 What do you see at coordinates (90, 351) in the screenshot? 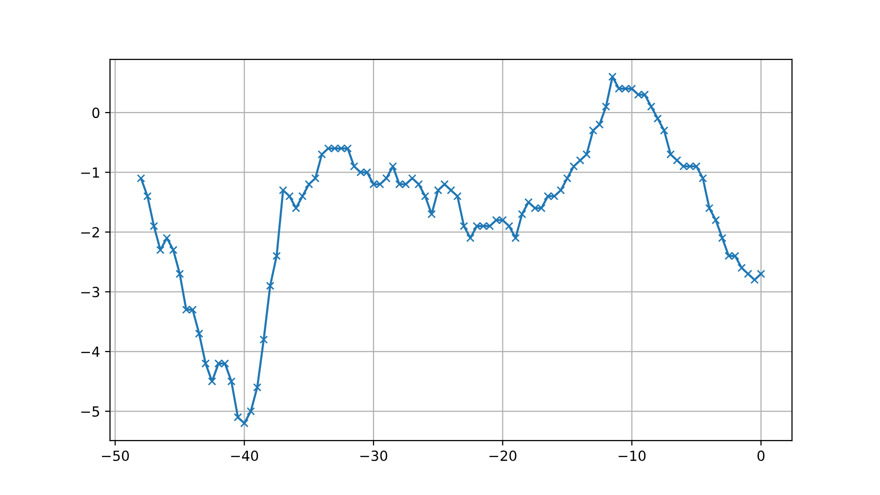
I see `y-tick-label: −4` at bounding box center [90, 351].